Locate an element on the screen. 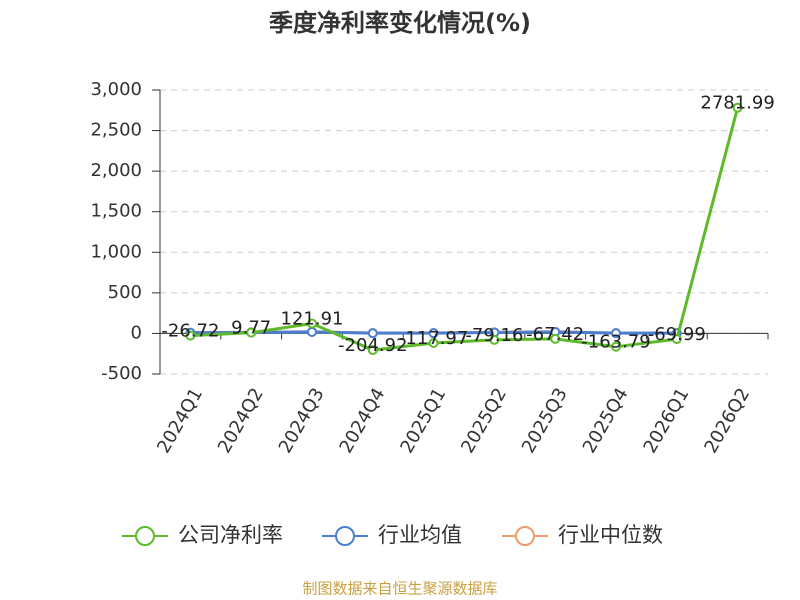 Image resolution: width=800 pixels, height=600 pixels. x-tick-label: 2024Q2 is located at coordinates (241, 421).